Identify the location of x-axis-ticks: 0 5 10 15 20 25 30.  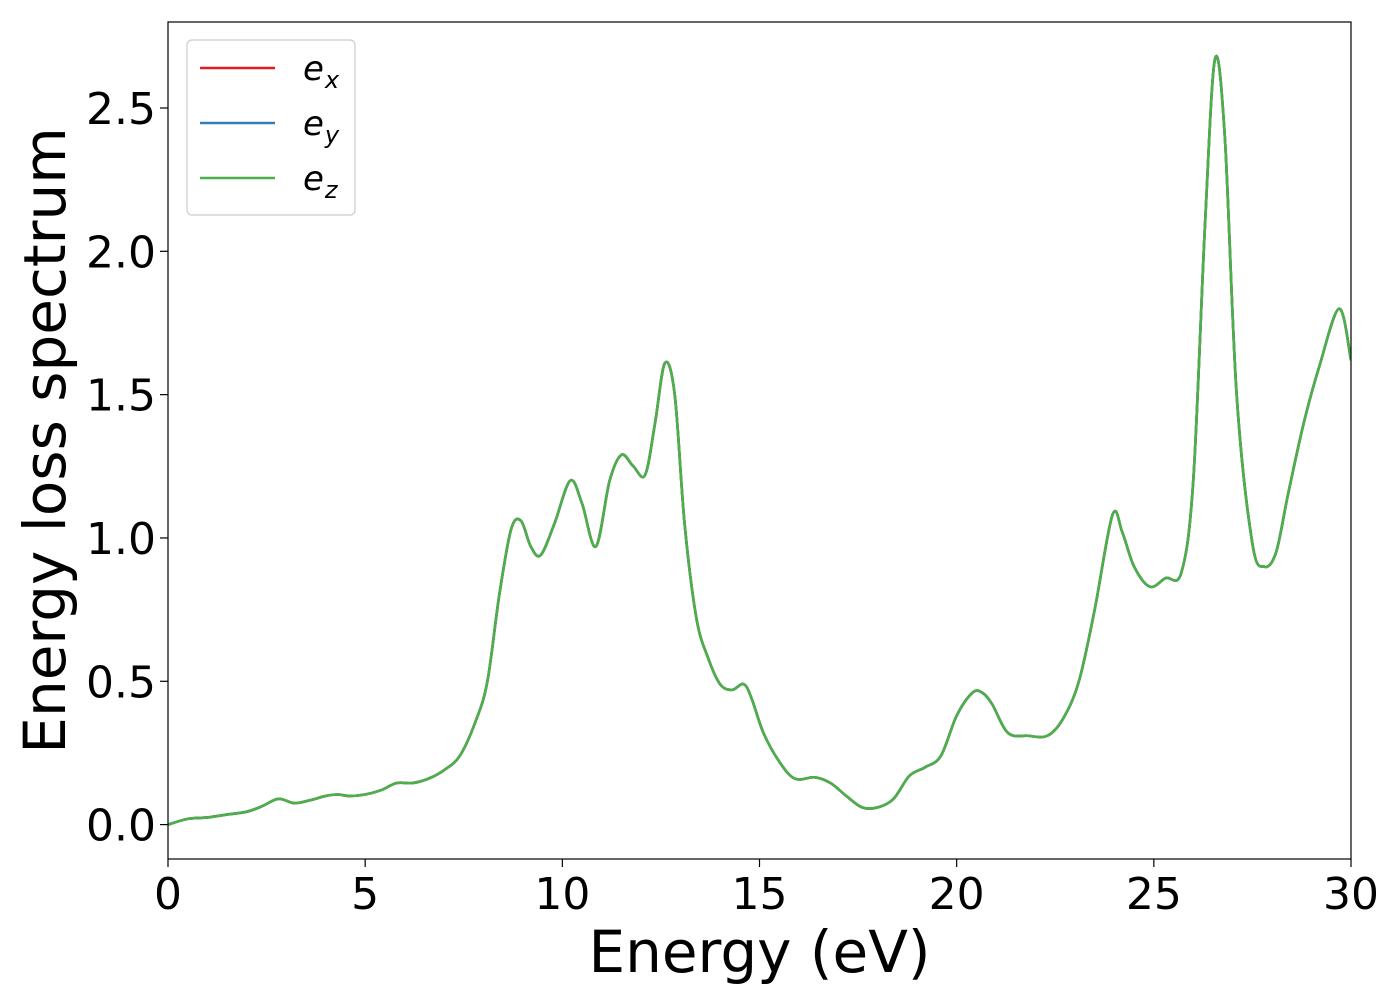
(766, 889).